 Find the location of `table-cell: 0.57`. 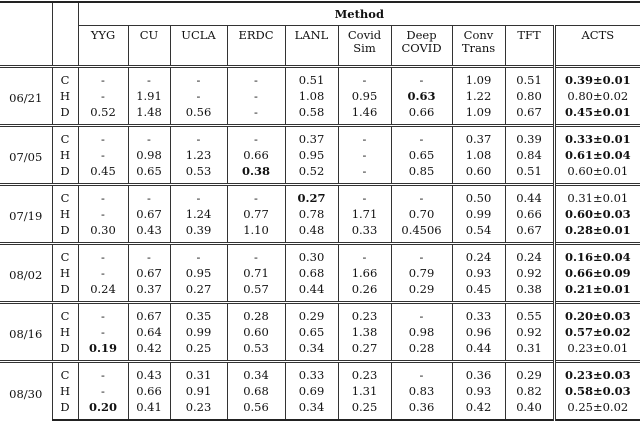

table-cell: 0.57 is located at coordinates (255, 292).